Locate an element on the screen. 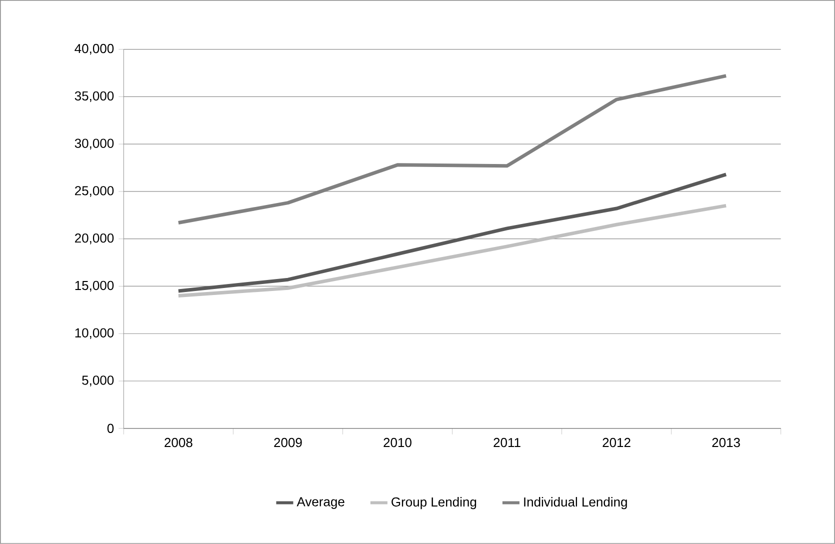  y-tick-label: 20,000 is located at coordinates (94, 239).